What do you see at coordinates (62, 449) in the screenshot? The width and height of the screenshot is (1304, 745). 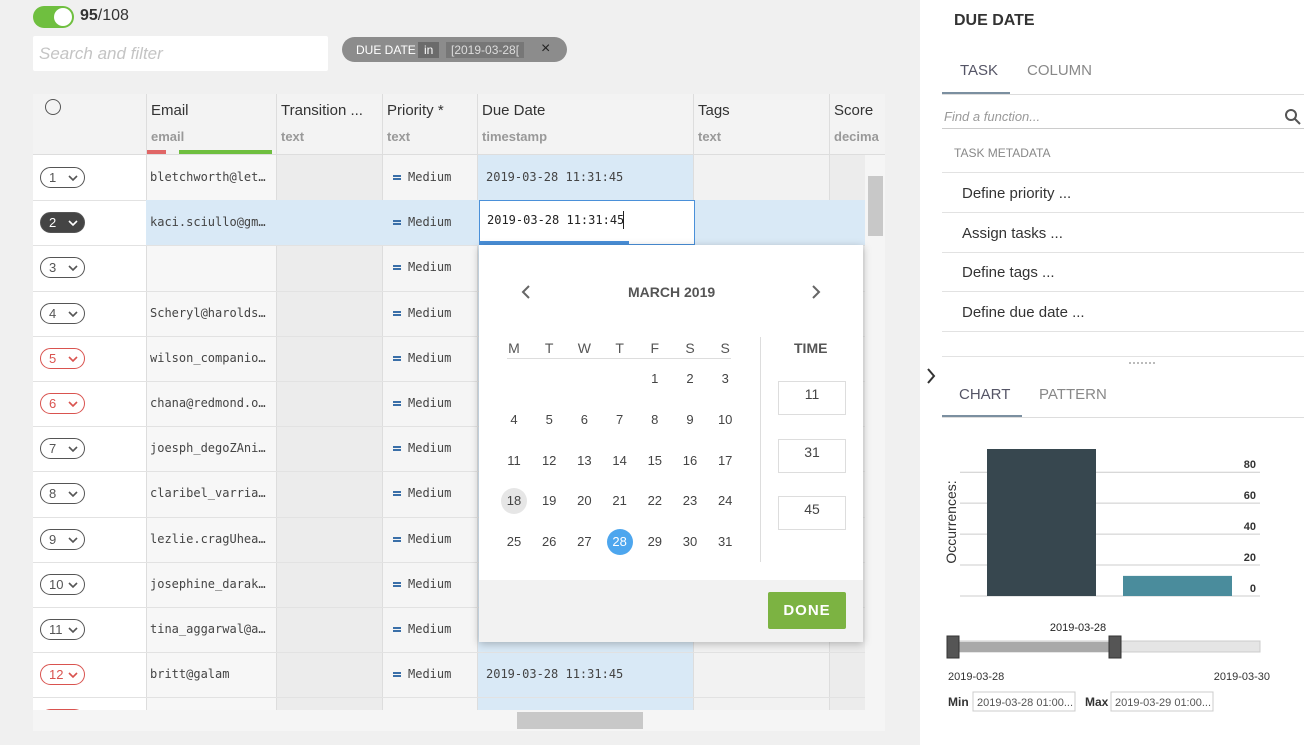 I see `row-badge: 7` at bounding box center [62, 449].